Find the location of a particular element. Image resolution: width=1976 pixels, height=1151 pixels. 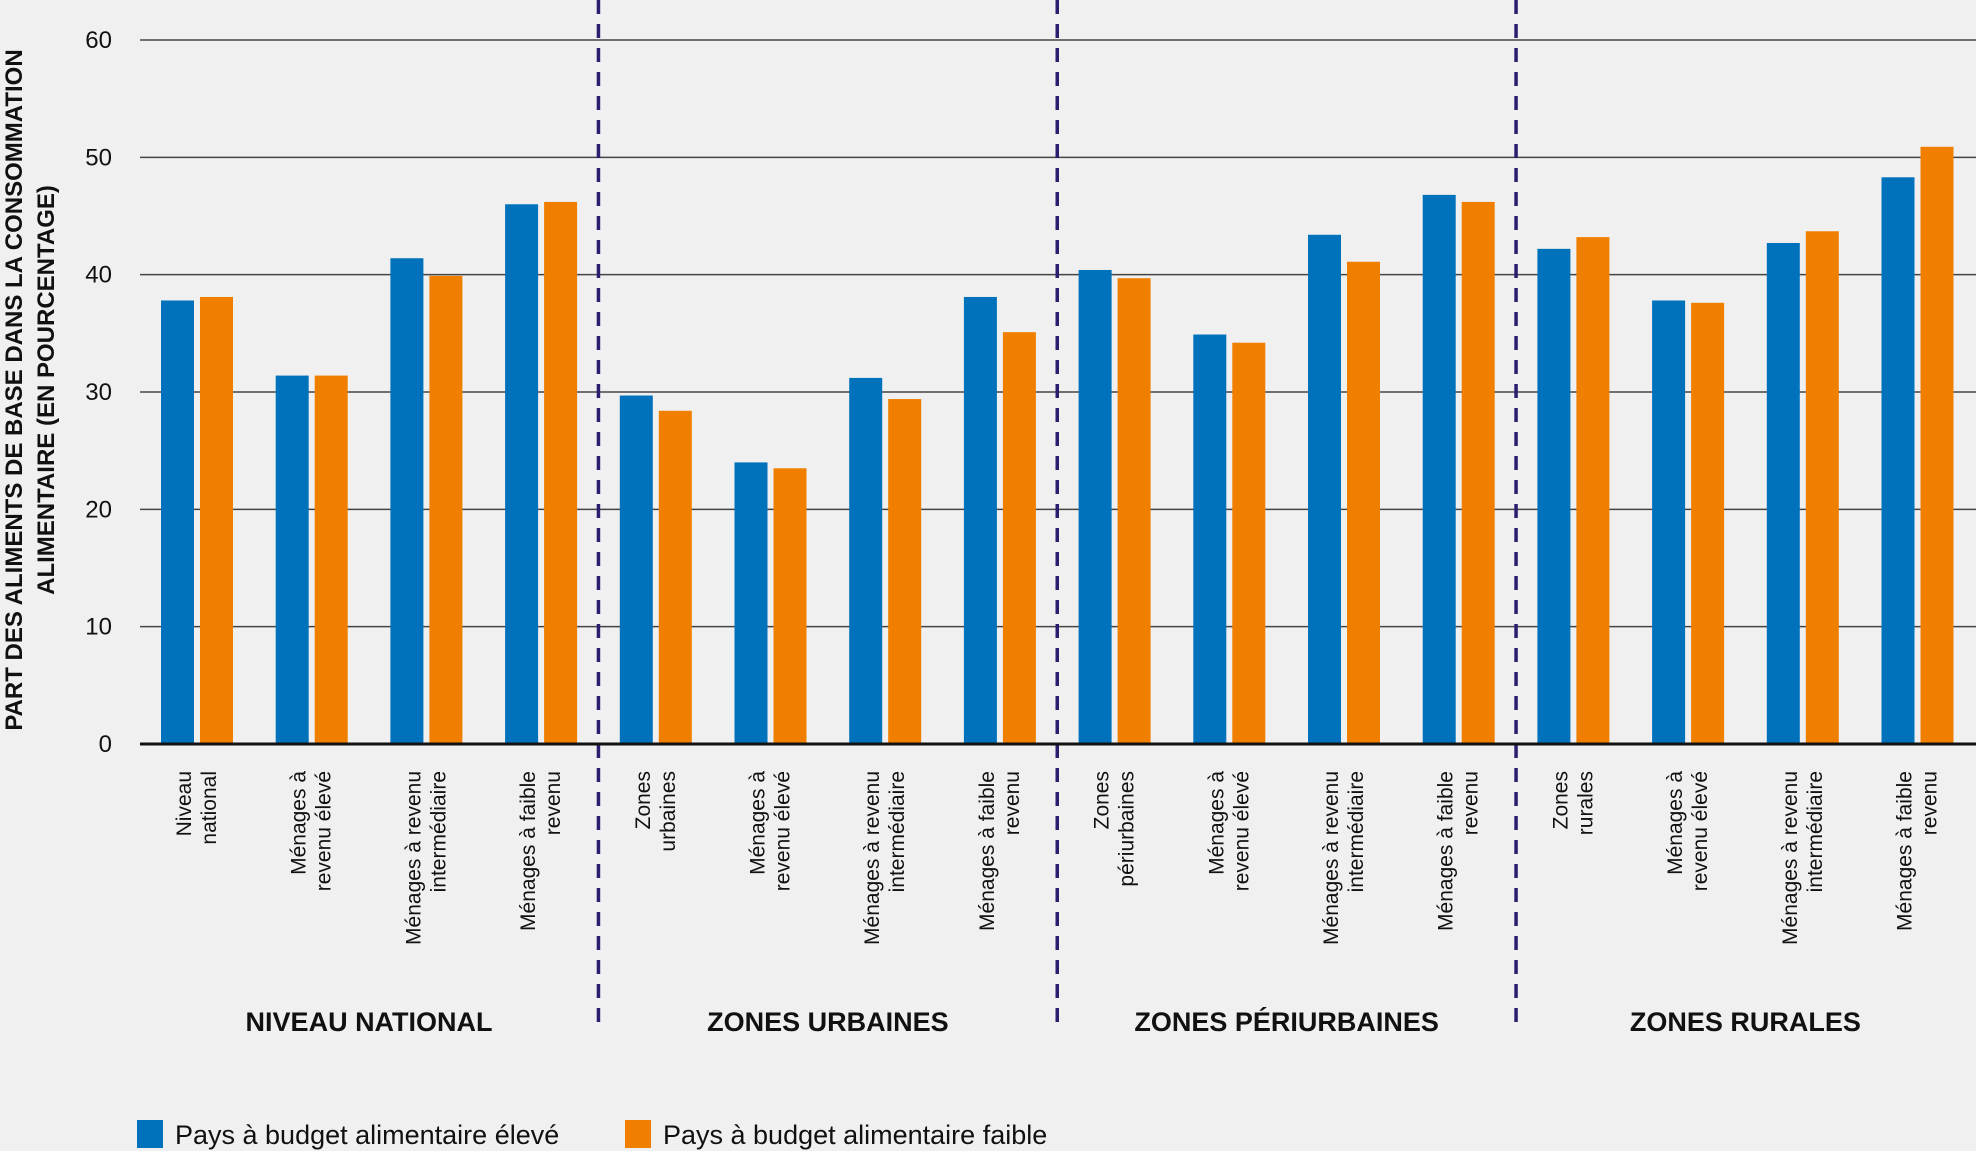

category-label-line2: périurbaines is located at coordinates (1127, 829).